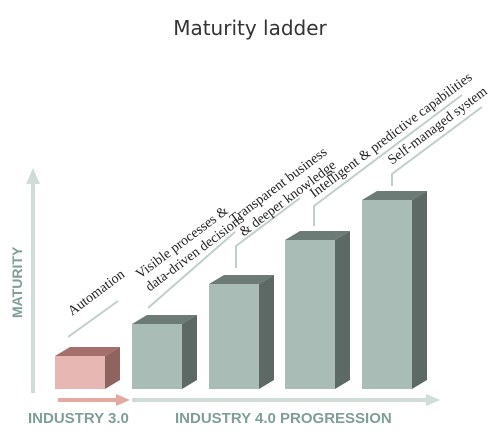  I want to click on step-label-line: Automation, so click(96, 293).